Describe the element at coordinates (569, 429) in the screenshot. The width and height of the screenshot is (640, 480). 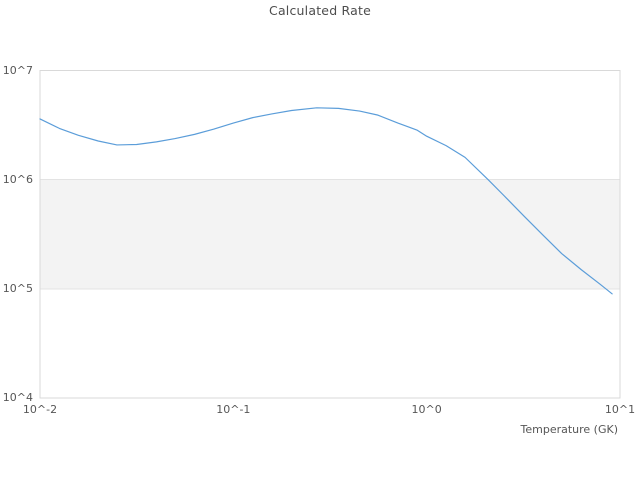
I see `x-axis-title: Temperature (GK)` at that location.